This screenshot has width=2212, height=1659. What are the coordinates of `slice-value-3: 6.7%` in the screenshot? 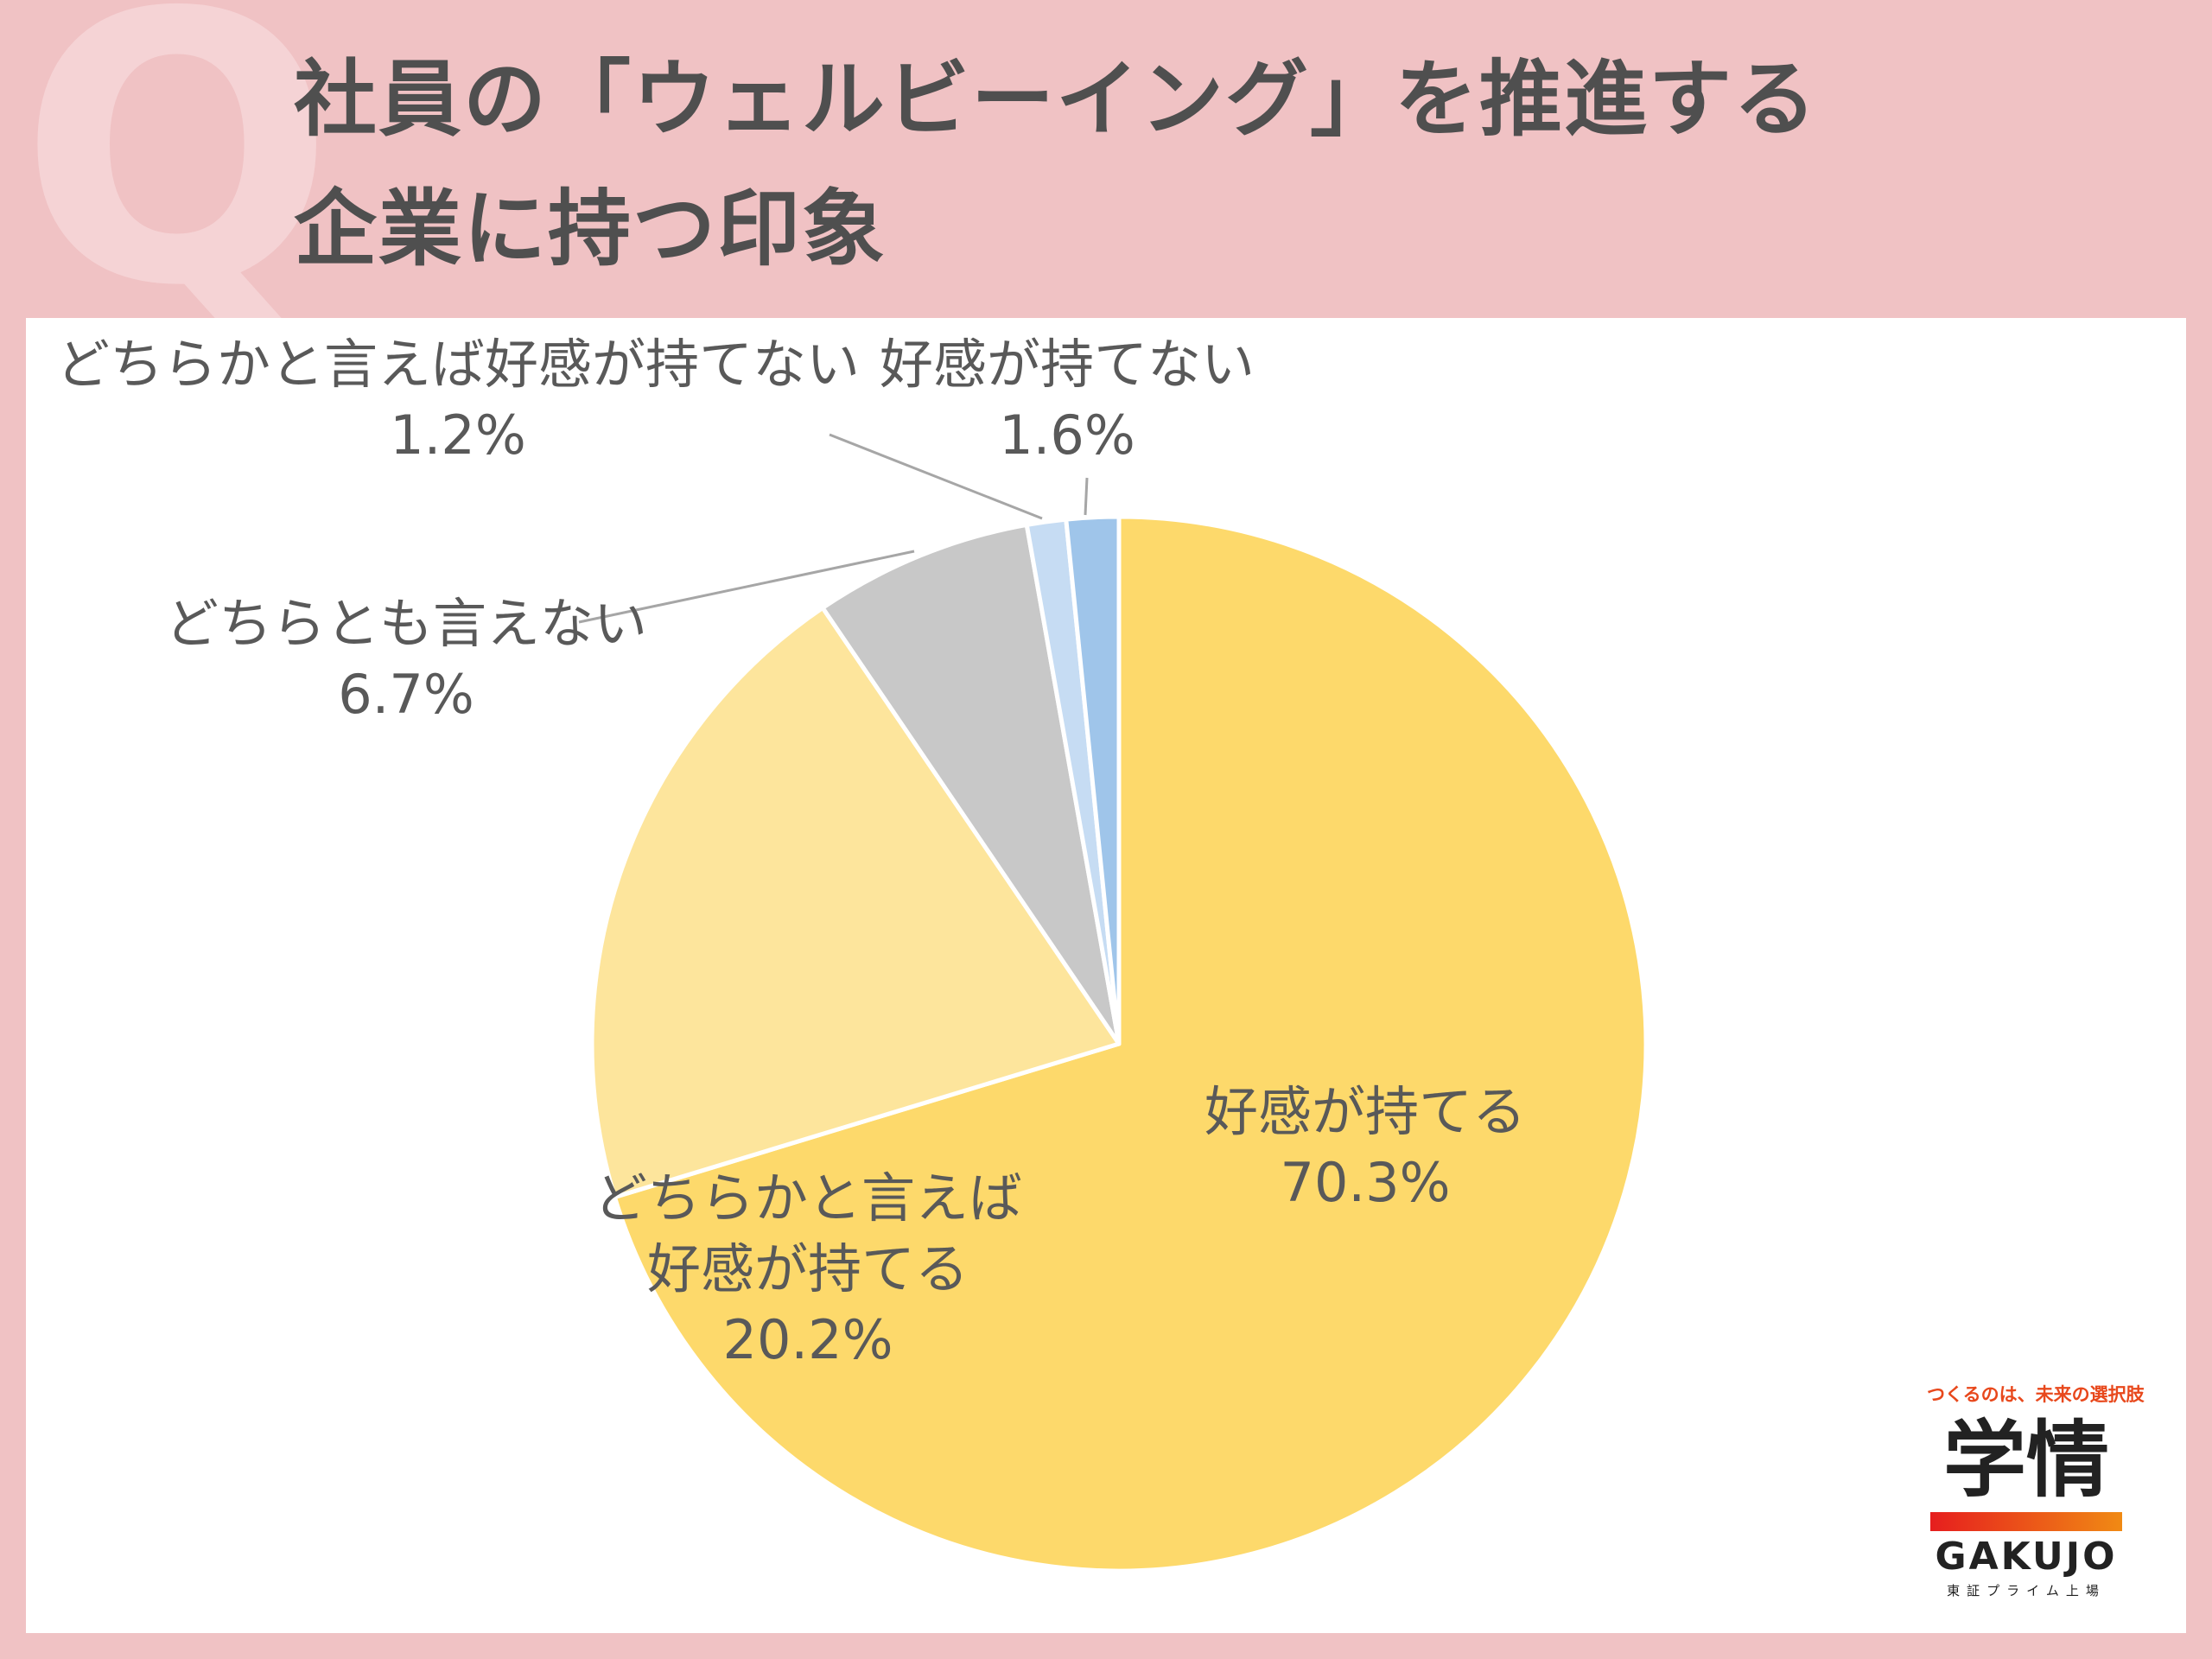 It's located at (406, 694).